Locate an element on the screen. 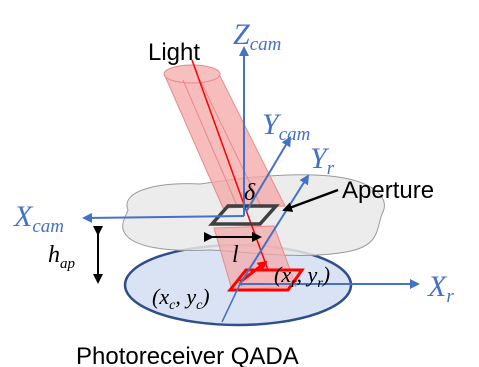 The width and height of the screenshot is (479, 367). photoreceiver-label: Photoreceiver QADA is located at coordinates (187, 355).